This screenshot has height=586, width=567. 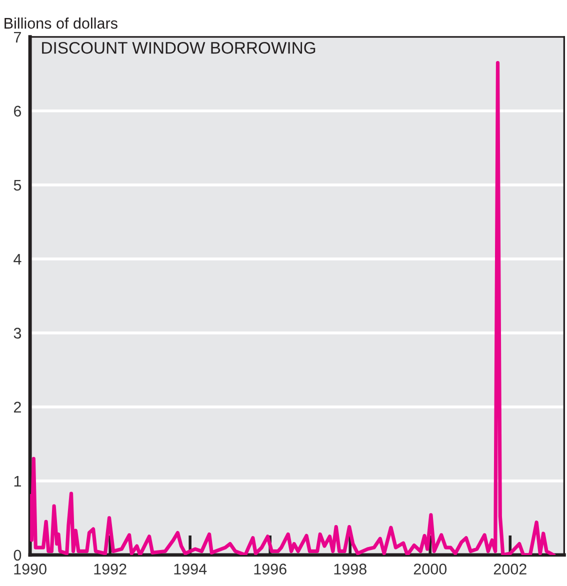 I want to click on y-tick-label: 7, so click(x=17, y=37).